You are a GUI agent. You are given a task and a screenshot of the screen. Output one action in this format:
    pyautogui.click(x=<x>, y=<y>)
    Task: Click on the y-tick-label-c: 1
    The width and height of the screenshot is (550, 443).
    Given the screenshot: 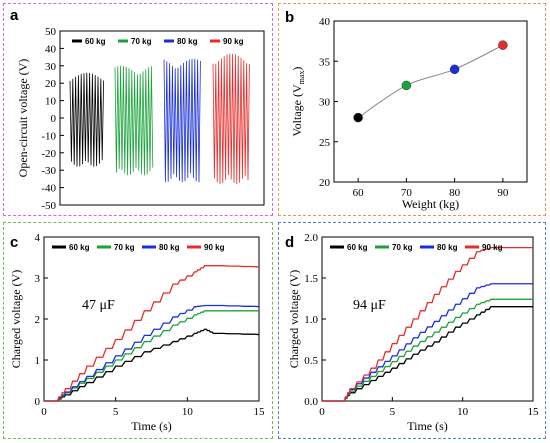 What is the action you would take?
    pyautogui.click(x=38, y=361)
    